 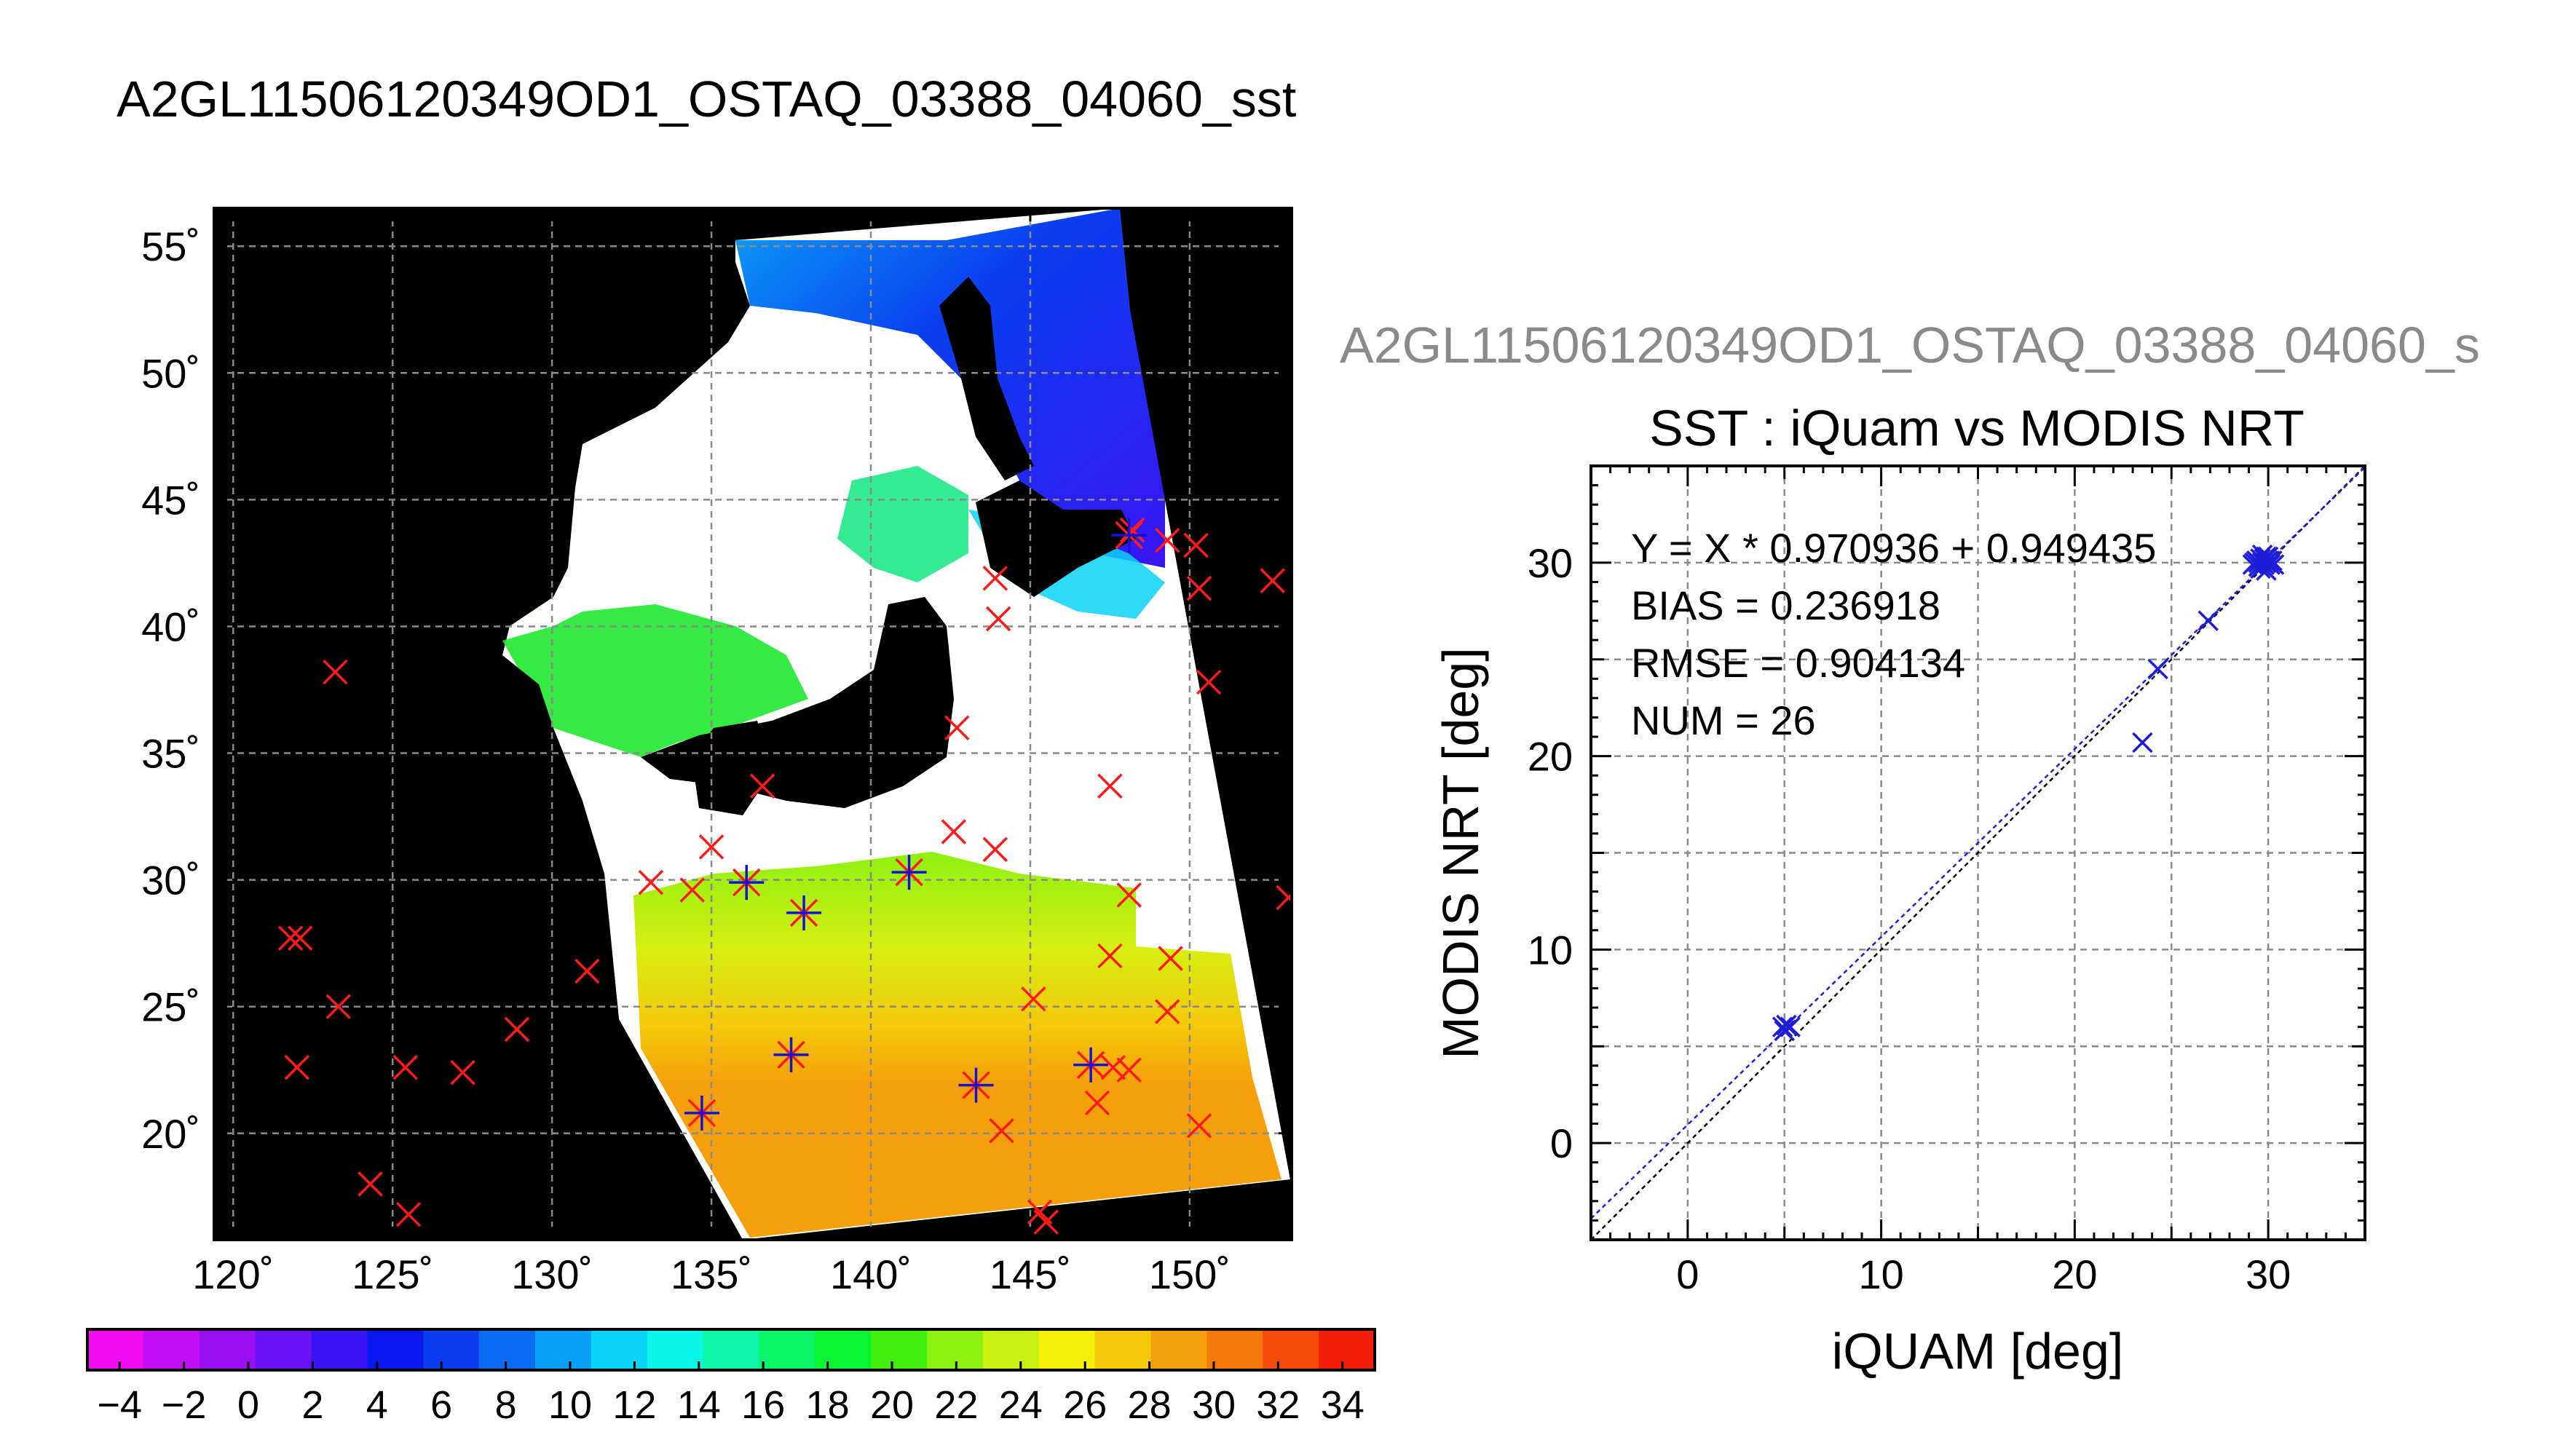 What do you see at coordinates (1056, 538) in the screenshot?
I see `land-hokkaido` at bounding box center [1056, 538].